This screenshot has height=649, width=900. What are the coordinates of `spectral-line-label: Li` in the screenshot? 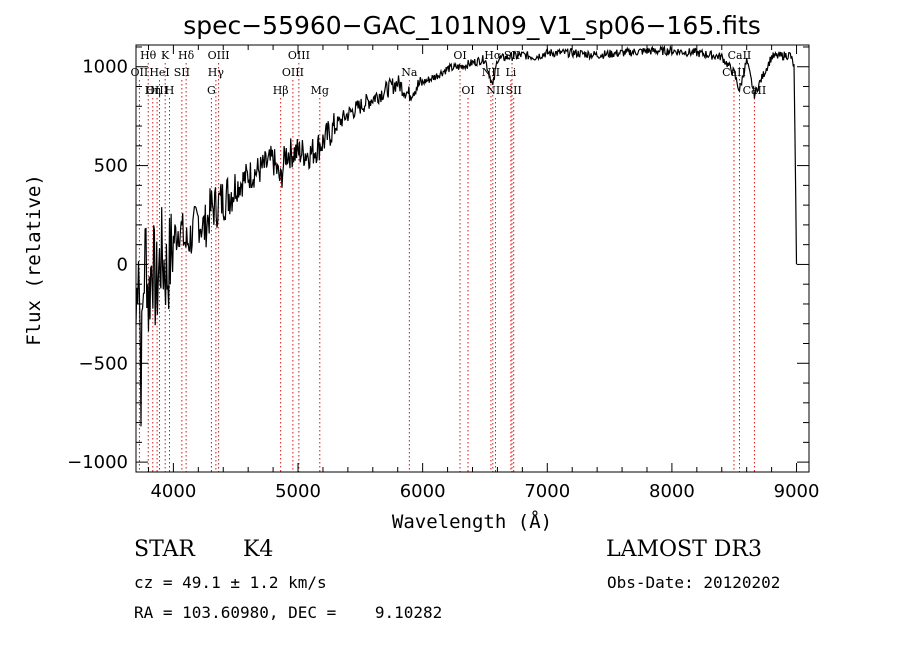 It's located at (510, 72).